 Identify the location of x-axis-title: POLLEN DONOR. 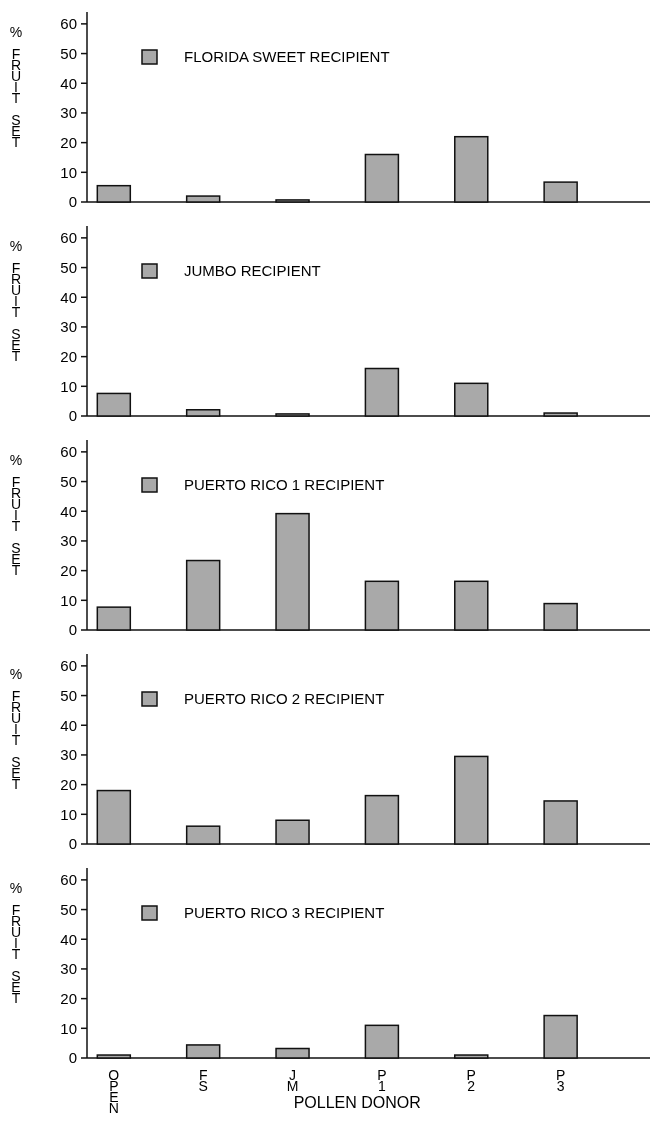
(357, 1102).